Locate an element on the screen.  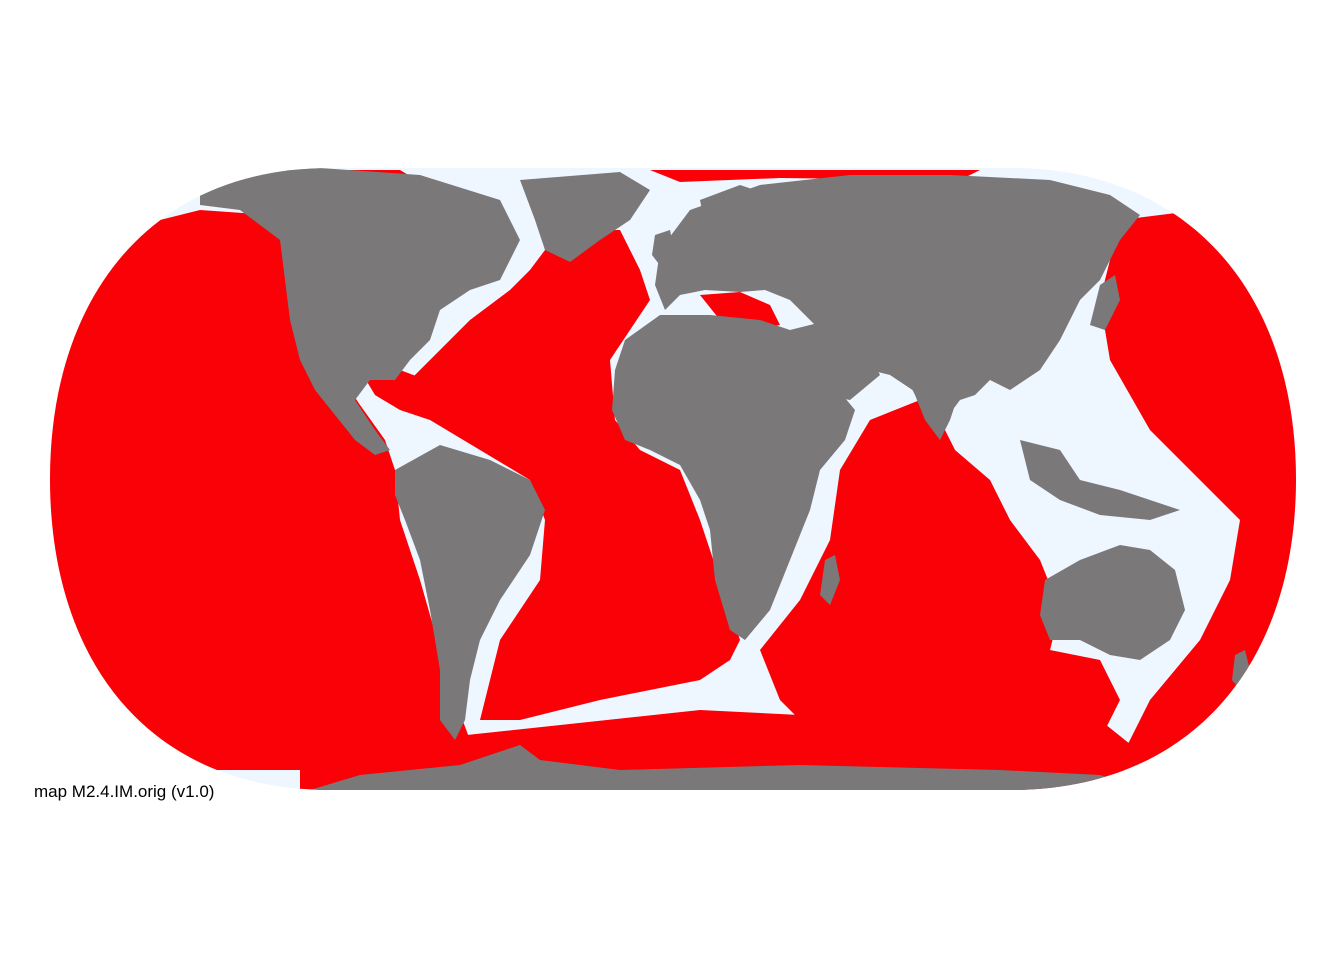
scandinavia is located at coordinates (735, 215).